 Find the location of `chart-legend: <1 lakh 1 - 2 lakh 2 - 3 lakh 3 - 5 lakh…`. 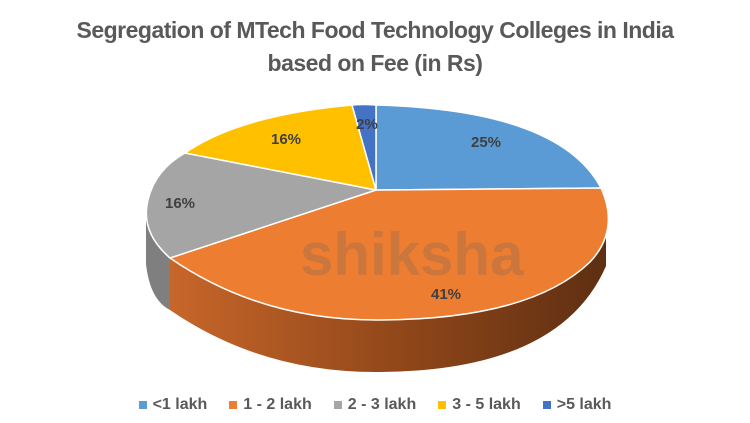

chart-legend: <1 lakh 1 - 2 lakh 2 - 3 lakh 3 - 5 lakh… is located at coordinates (375, 405).